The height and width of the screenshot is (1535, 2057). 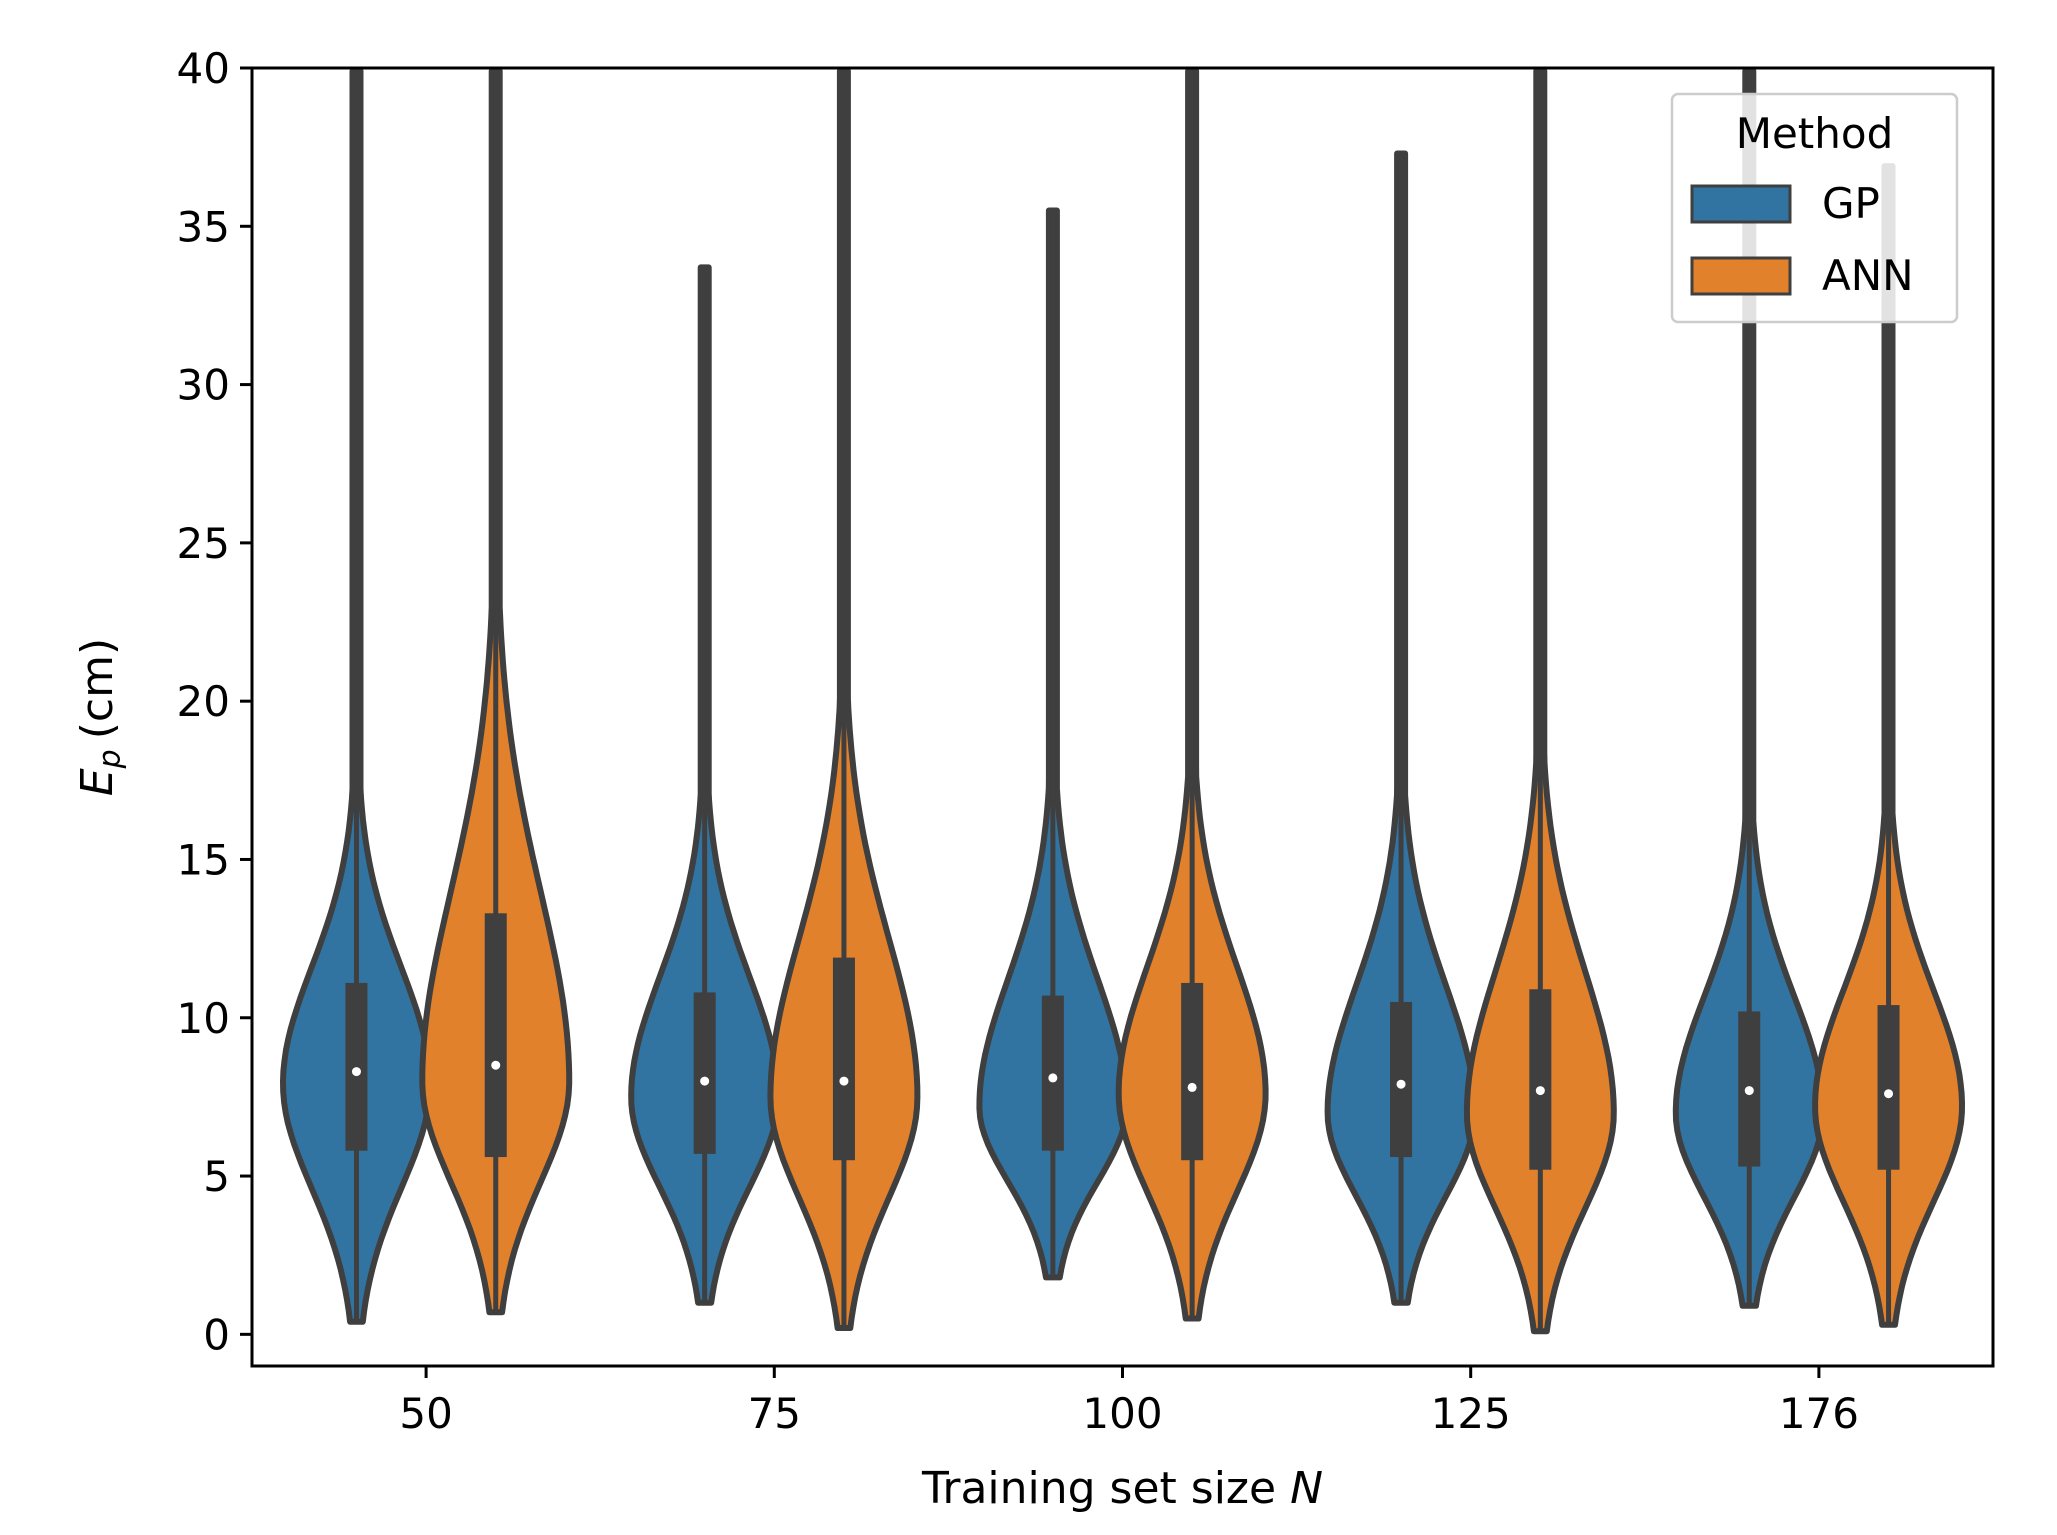 What do you see at coordinates (203, 1018) in the screenshot?
I see `y-tick-label: 10` at bounding box center [203, 1018].